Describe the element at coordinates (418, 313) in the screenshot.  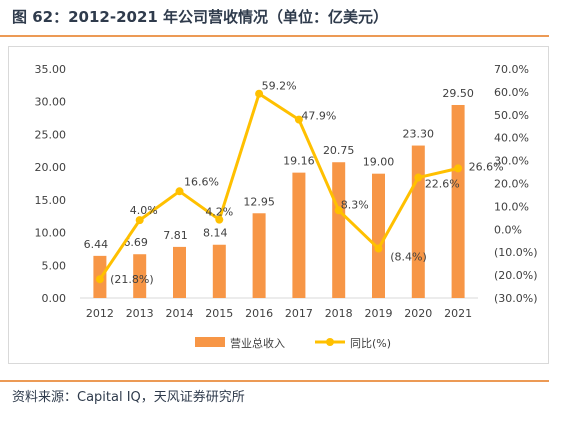
I see `x-tick-label: 2020` at that location.